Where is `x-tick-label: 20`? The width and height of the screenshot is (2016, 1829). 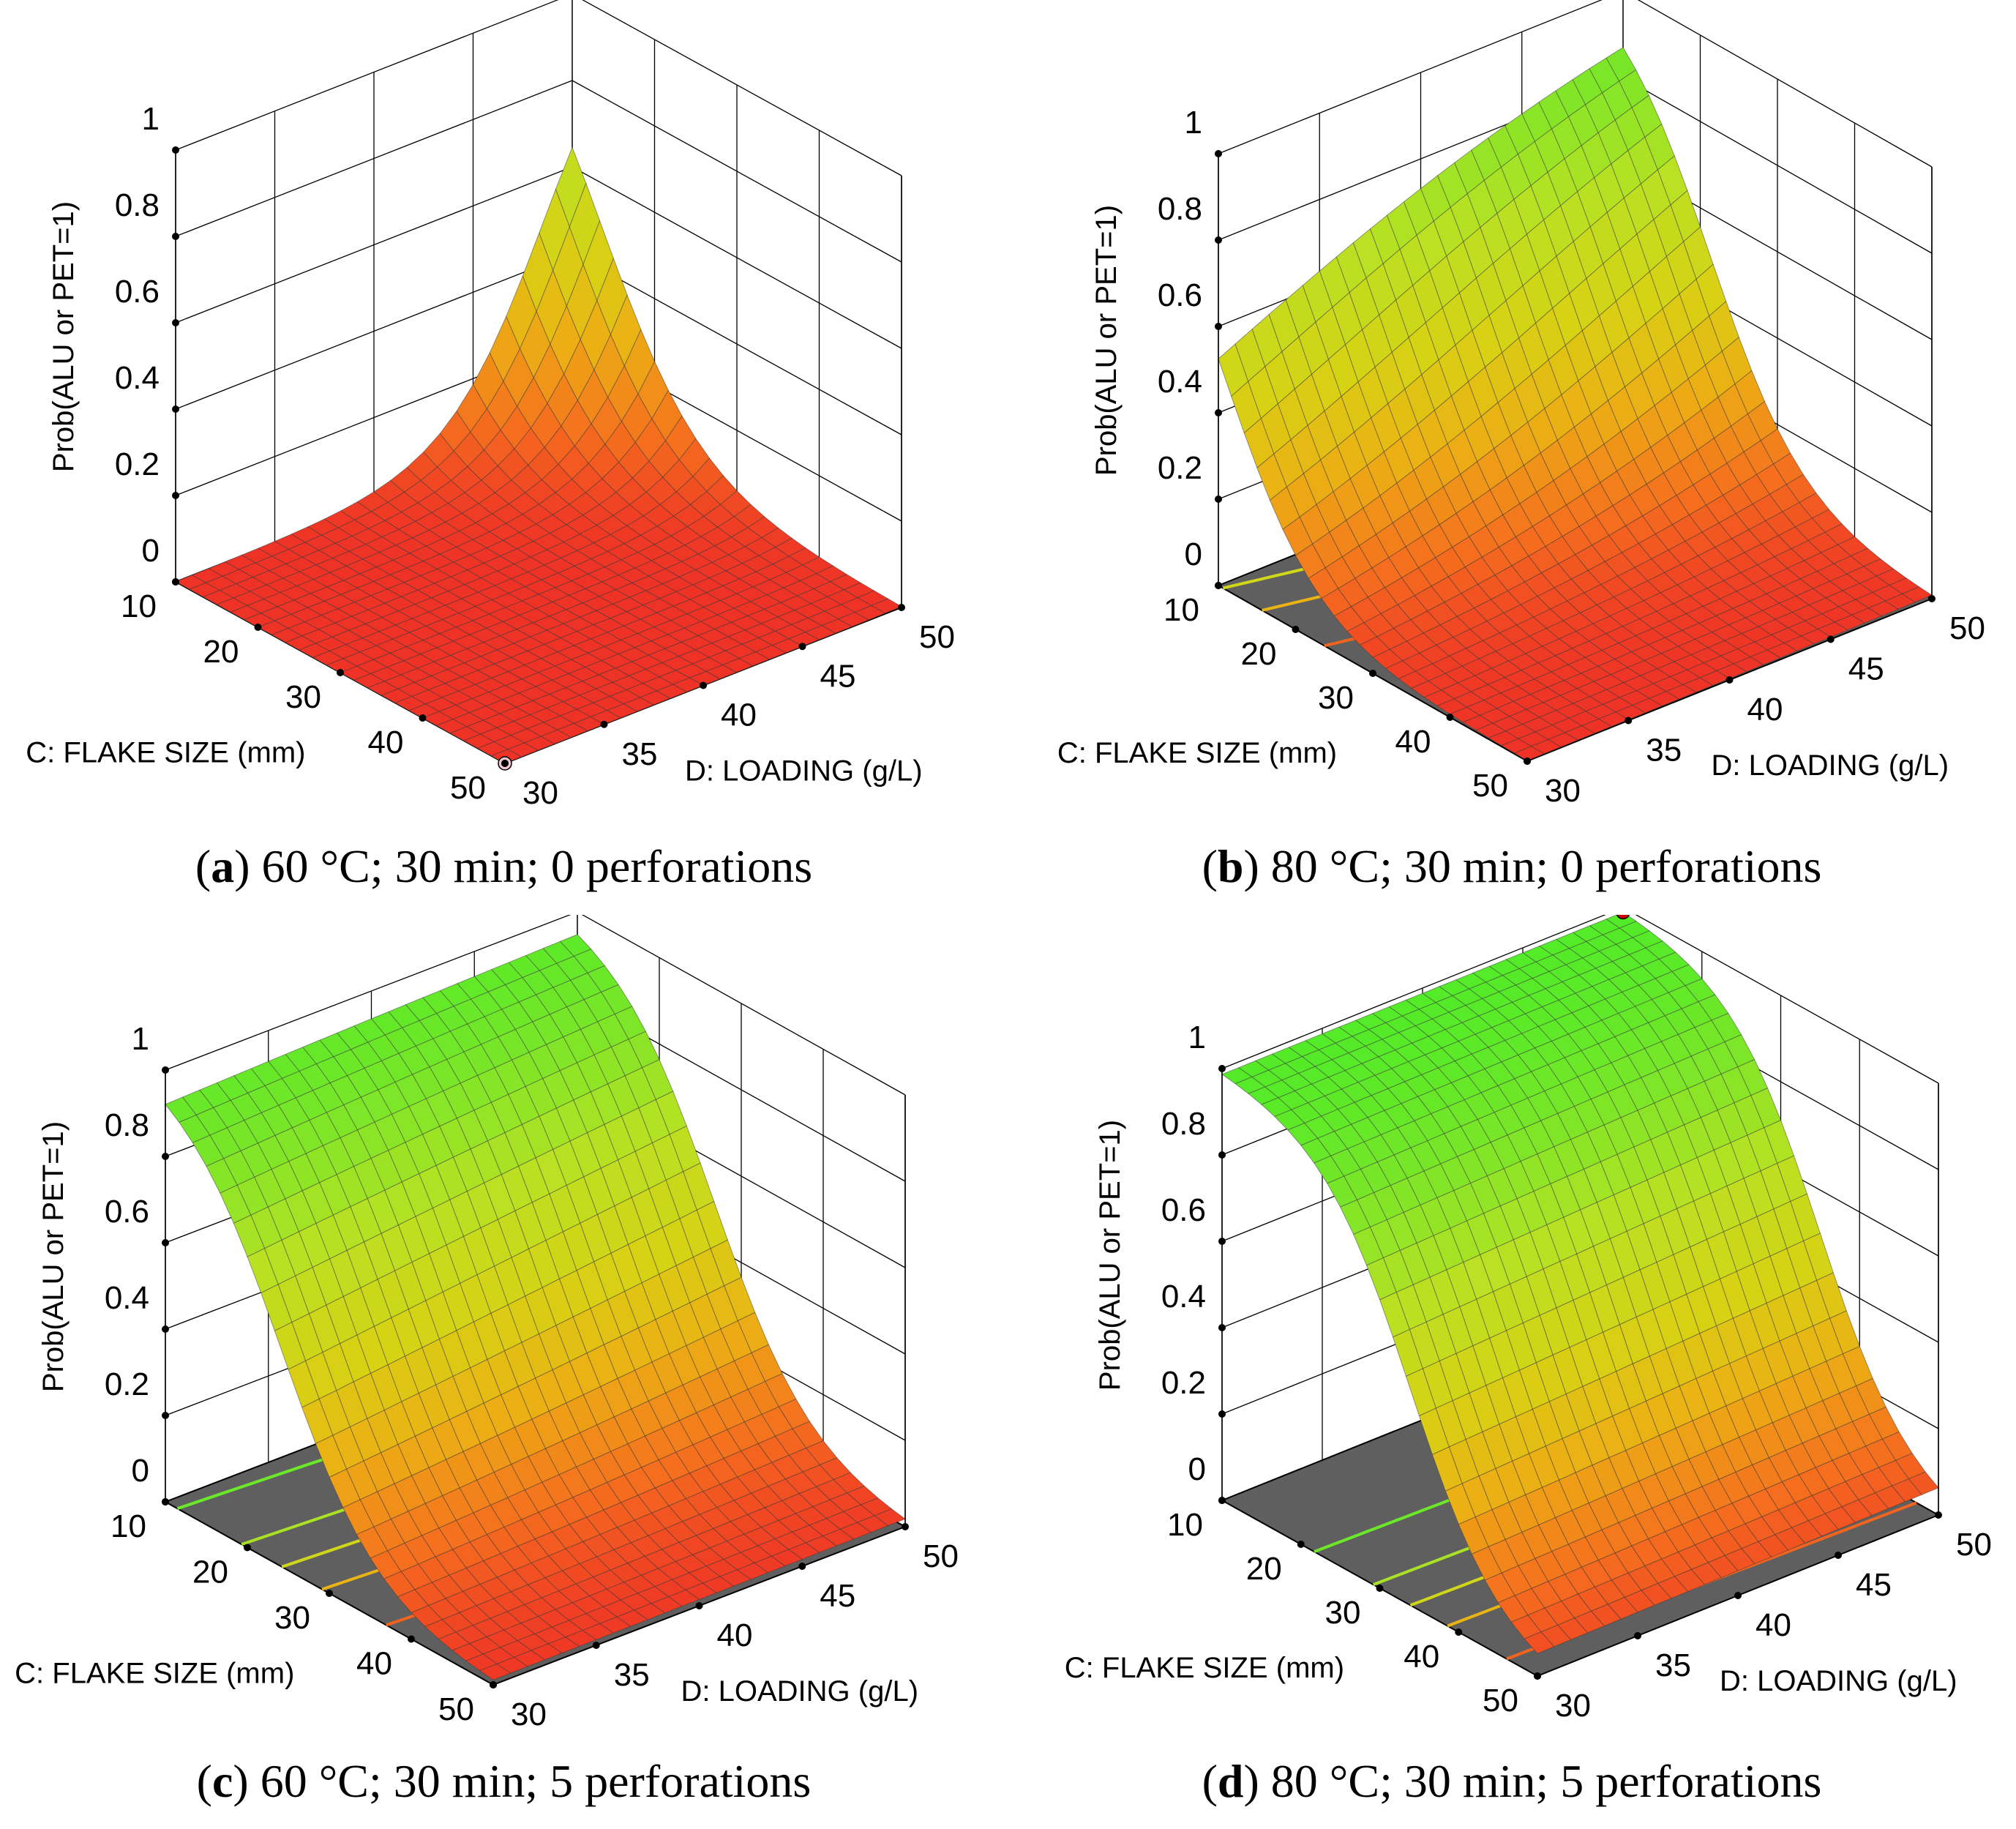
x-tick-label: 20 is located at coordinates (210, 1572).